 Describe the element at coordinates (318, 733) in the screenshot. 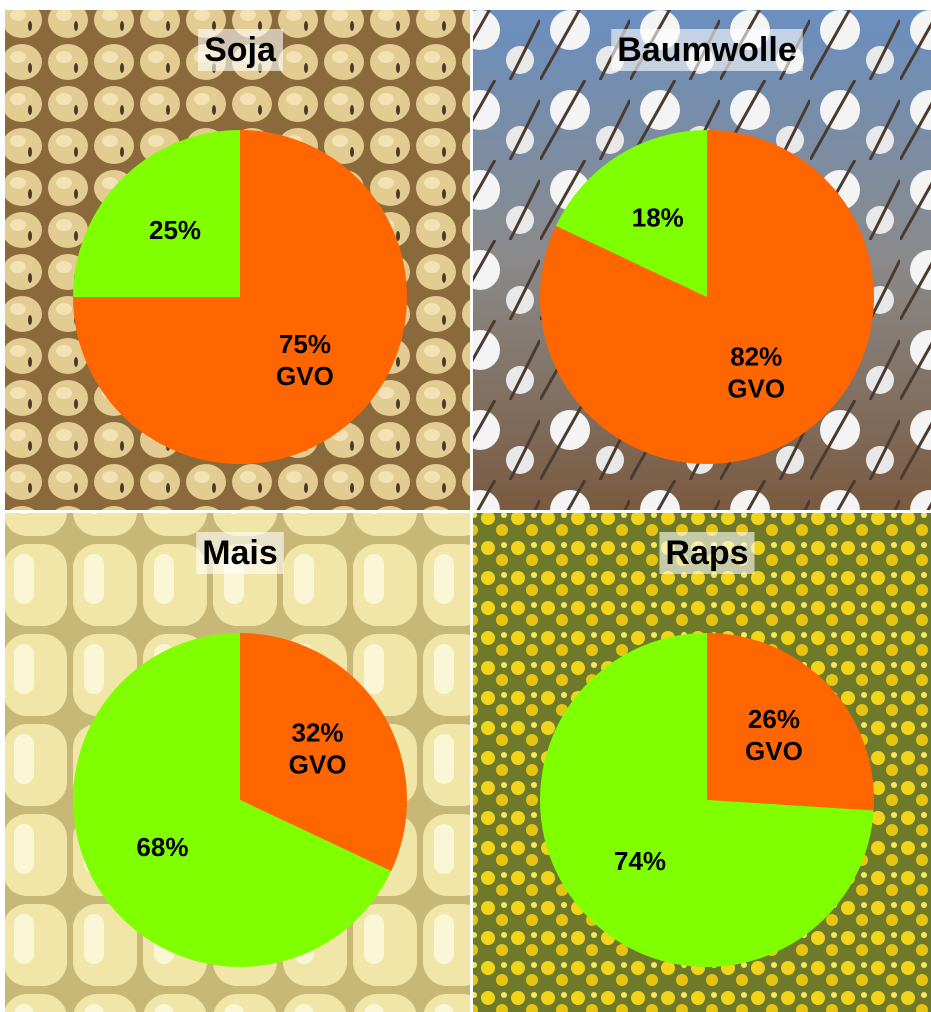

I see `slice-value-label: 32%` at that location.